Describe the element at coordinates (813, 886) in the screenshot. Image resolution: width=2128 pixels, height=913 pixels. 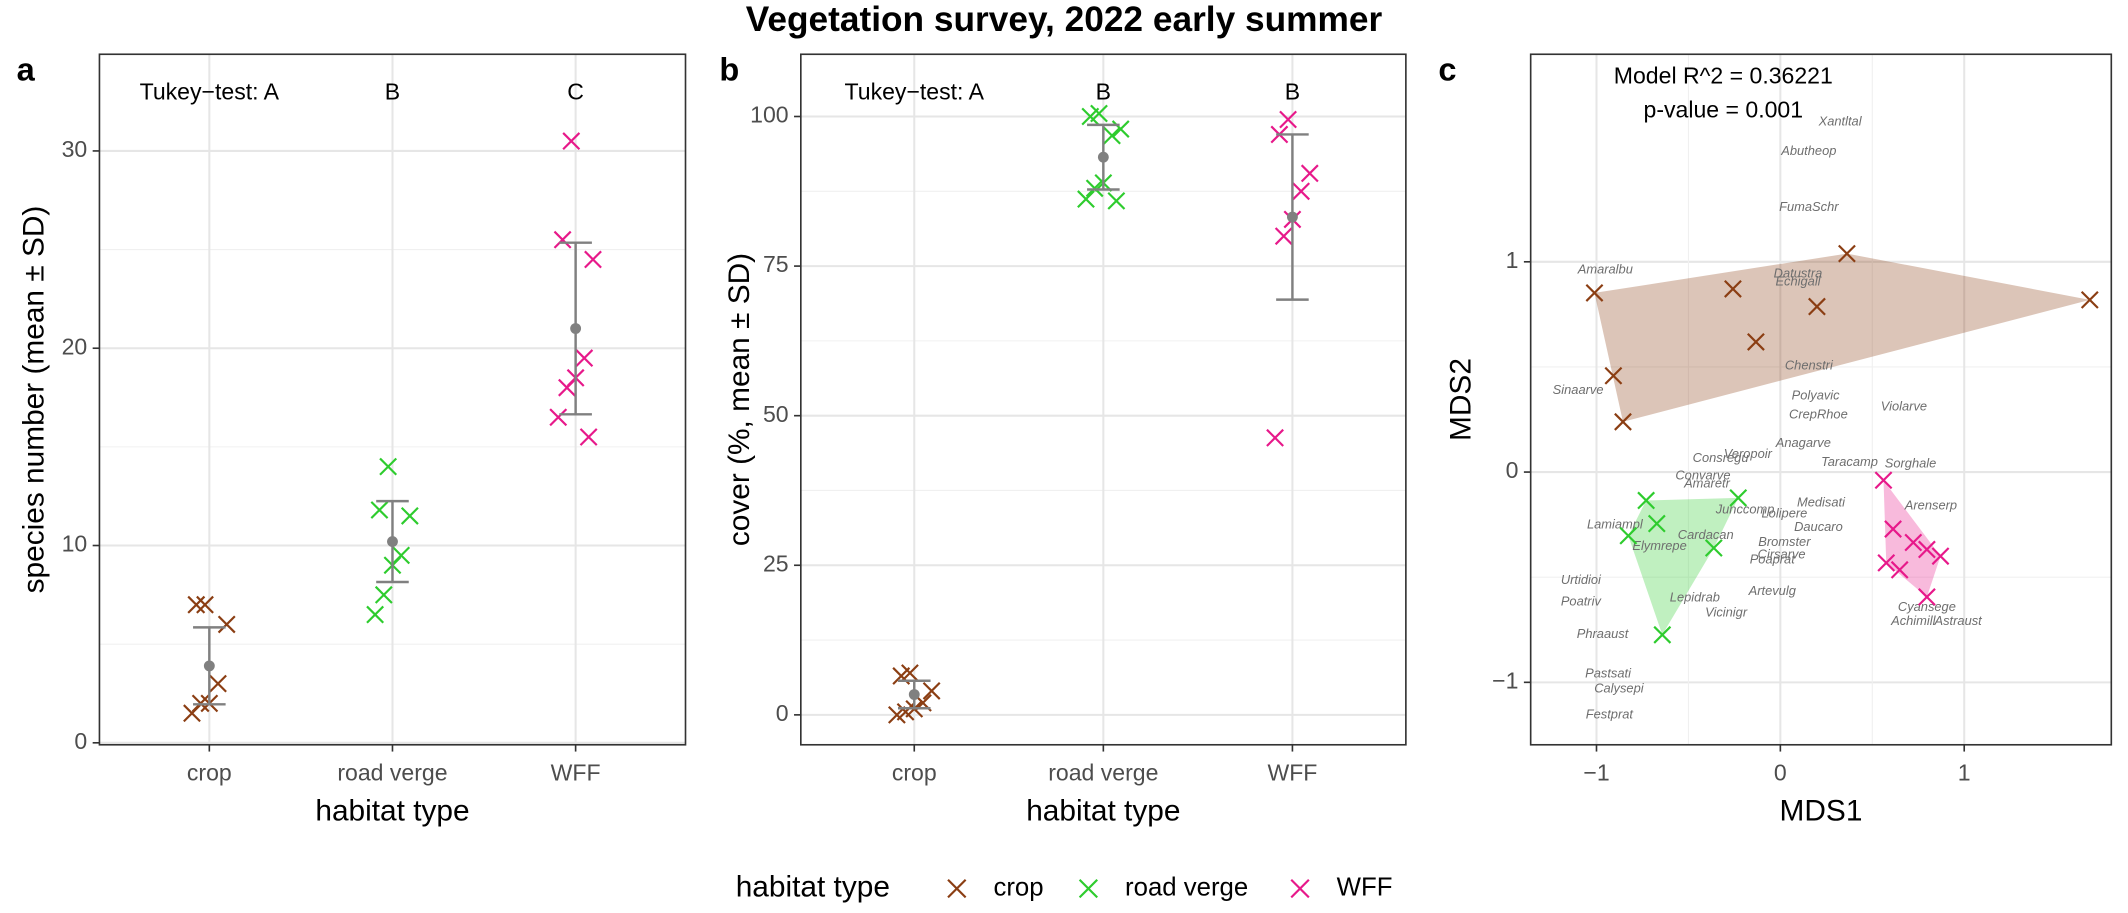
I see `legend-title: habitat type` at that location.